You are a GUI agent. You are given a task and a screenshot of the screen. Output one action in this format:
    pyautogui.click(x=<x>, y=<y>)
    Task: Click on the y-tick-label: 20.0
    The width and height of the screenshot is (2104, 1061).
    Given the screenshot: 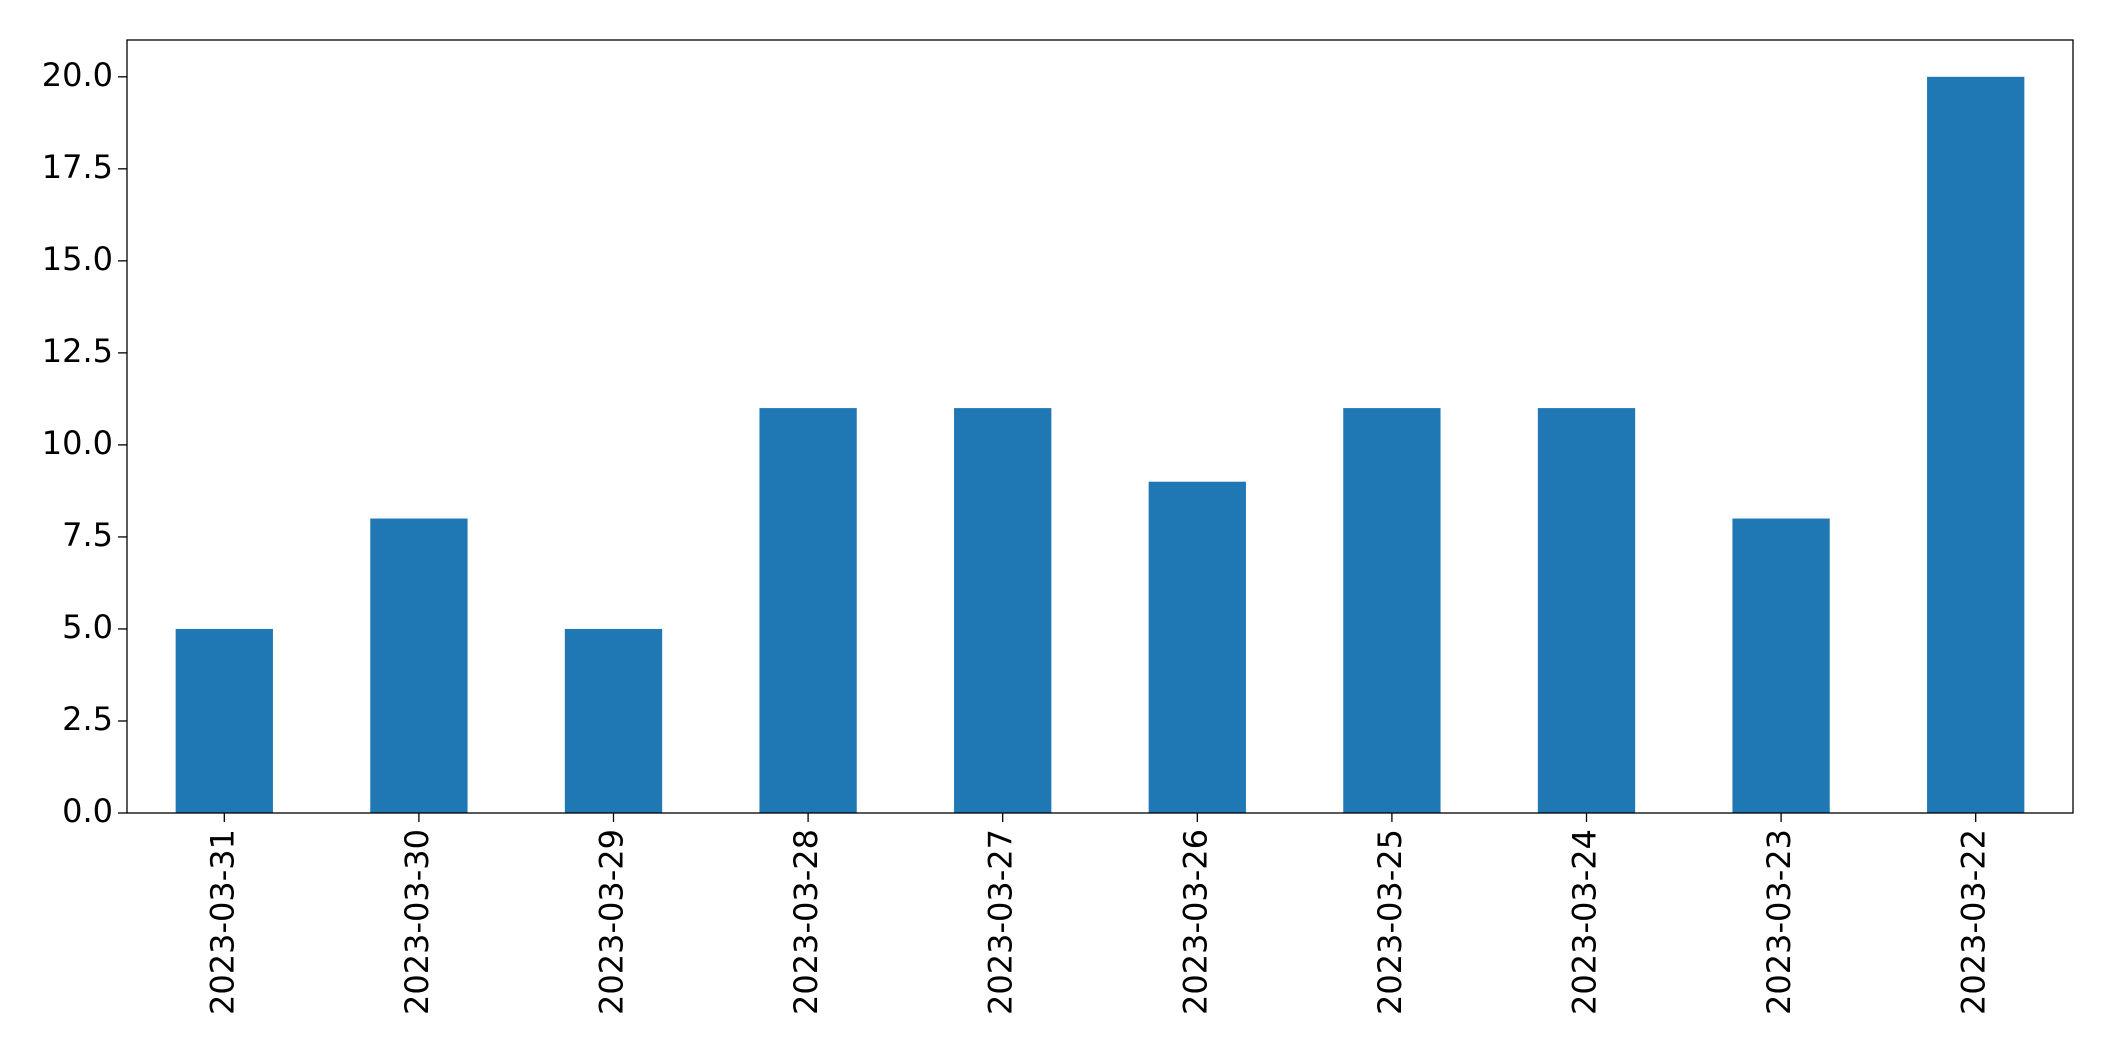 What is the action you would take?
    pyautogui.click(x=77, y=75)
    